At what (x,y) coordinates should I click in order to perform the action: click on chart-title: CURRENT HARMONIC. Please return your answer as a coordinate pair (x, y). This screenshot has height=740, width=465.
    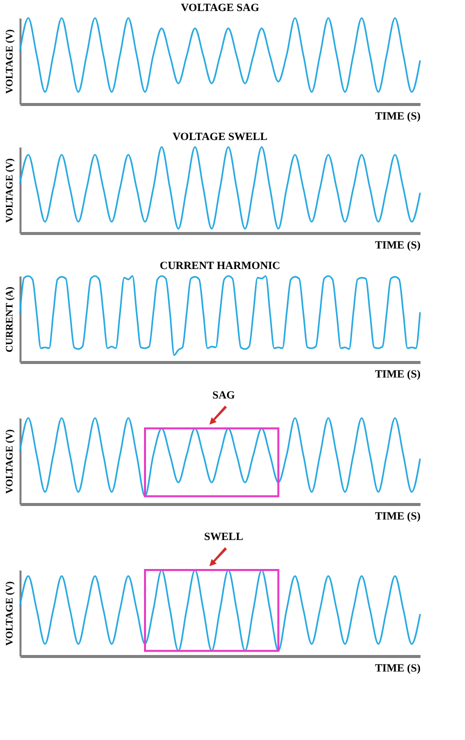
    Looking at the image, I should click on (220, 266).